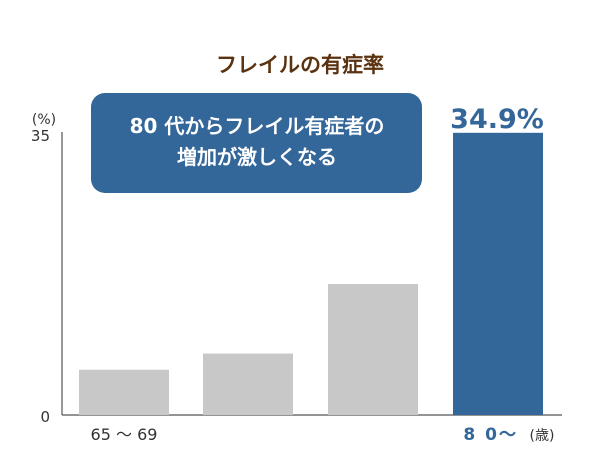  Describe the element at coordinates (44, 120) in the screenshot. I see `y-axis-unit: (%)` at that location.